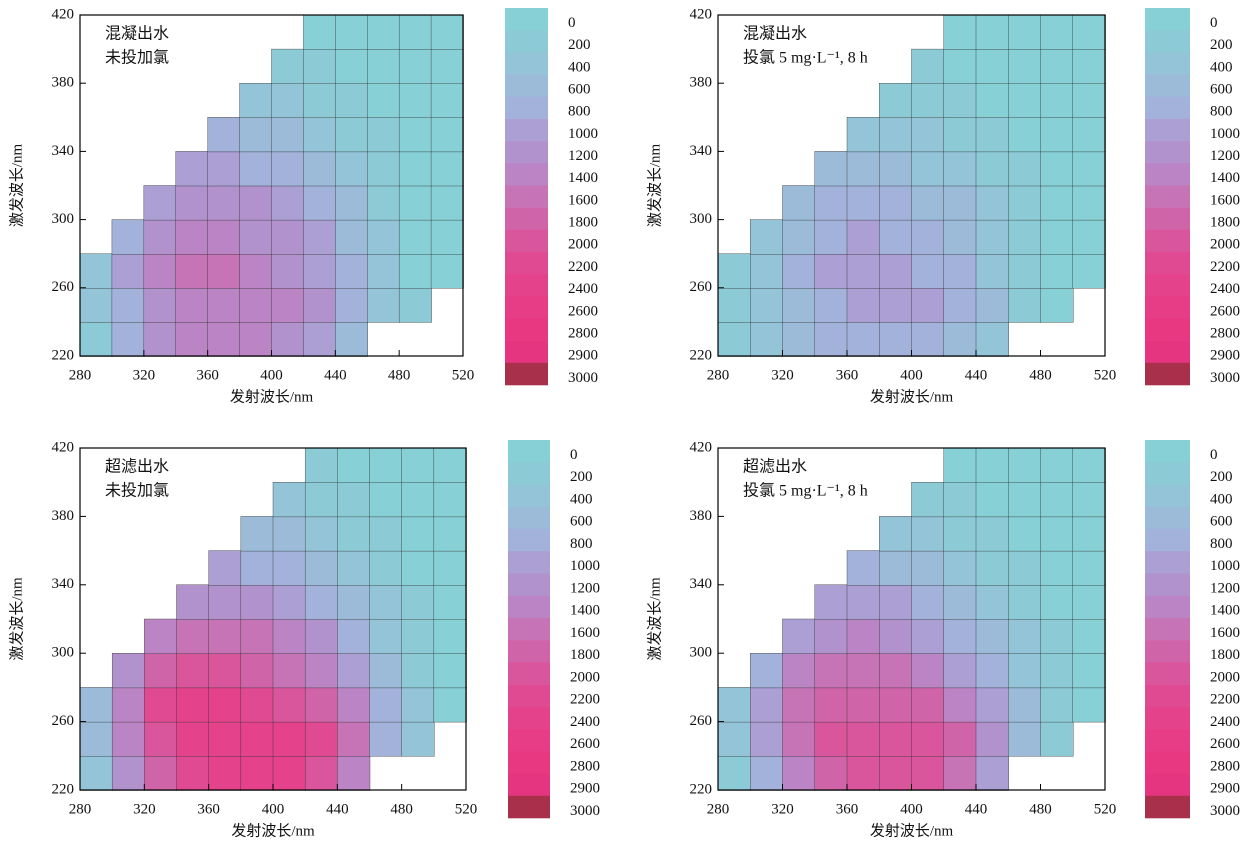 The height and width of the screenshot is (849, 1256). What do you see at coordinates (137, 491) in the screenshot?
I see `annotation: 未投加氯` at bounding box center [137, 491].